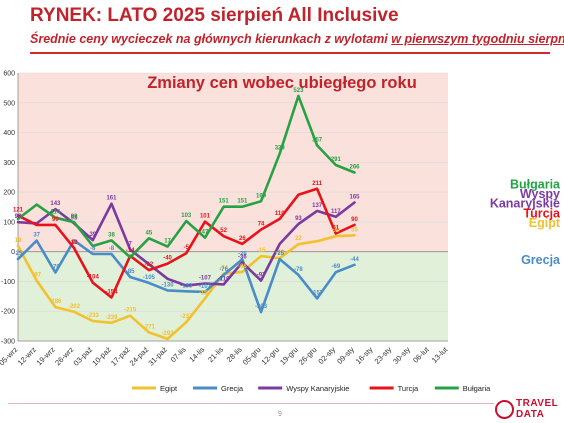 Image resolution: width=564 pixels, height=423 pixels. What do you see at coordinates (9, 222) in the screenshot?
I see `y-tick-label: 100` at bounding box center [9, 222].